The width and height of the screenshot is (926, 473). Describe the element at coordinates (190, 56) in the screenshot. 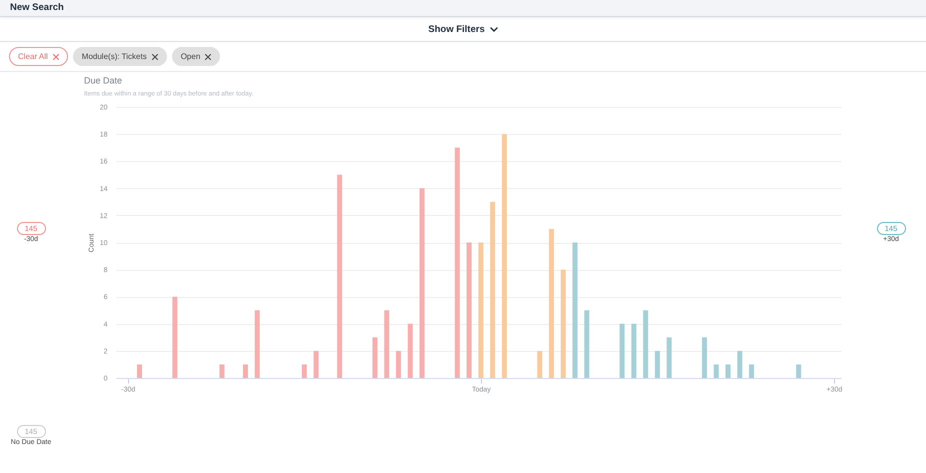

I see `text: Open` at that location.